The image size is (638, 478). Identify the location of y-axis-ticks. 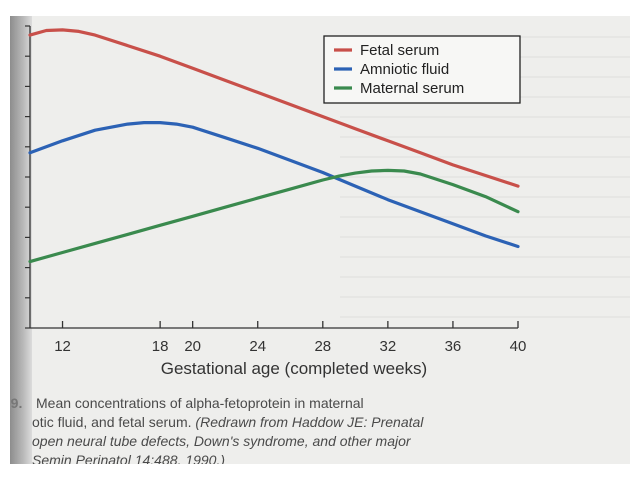
(27, 177).